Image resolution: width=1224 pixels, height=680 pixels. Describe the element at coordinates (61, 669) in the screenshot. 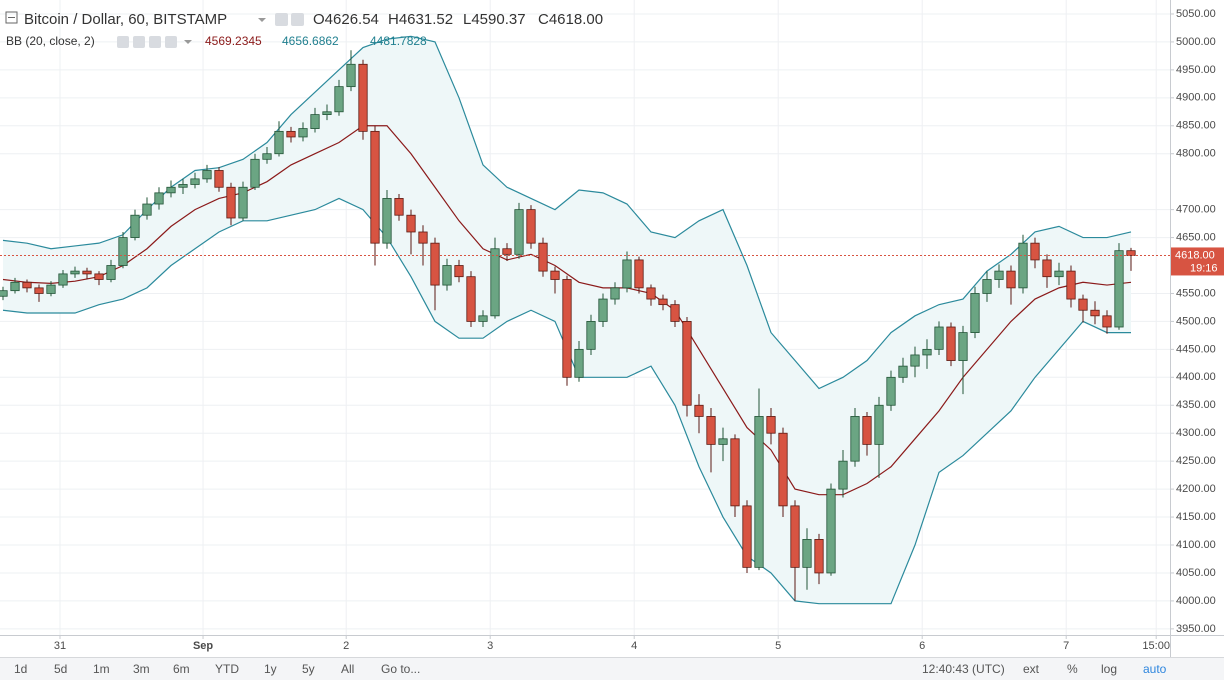

I see `toolbar-button: 5d` at that location.